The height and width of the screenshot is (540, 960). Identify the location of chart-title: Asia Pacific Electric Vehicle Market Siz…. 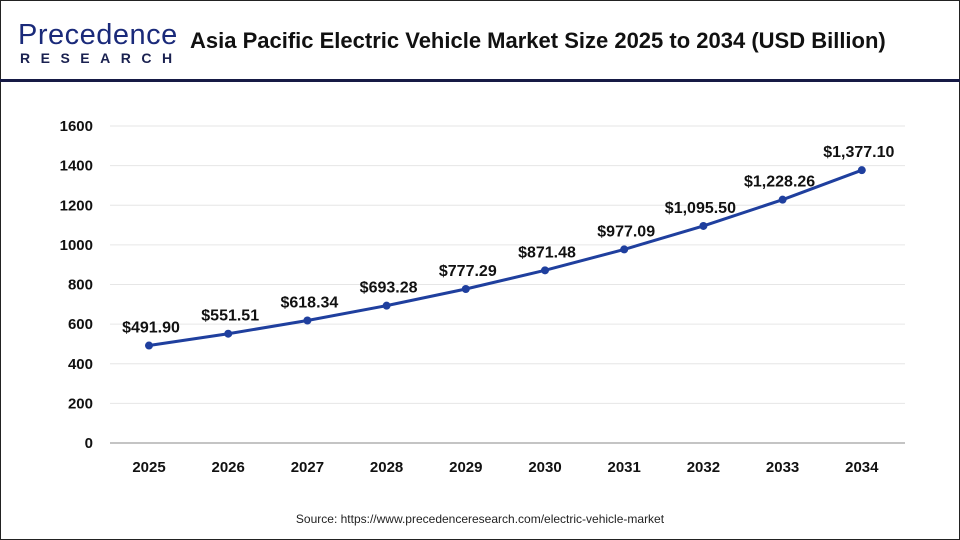
(538, 40).